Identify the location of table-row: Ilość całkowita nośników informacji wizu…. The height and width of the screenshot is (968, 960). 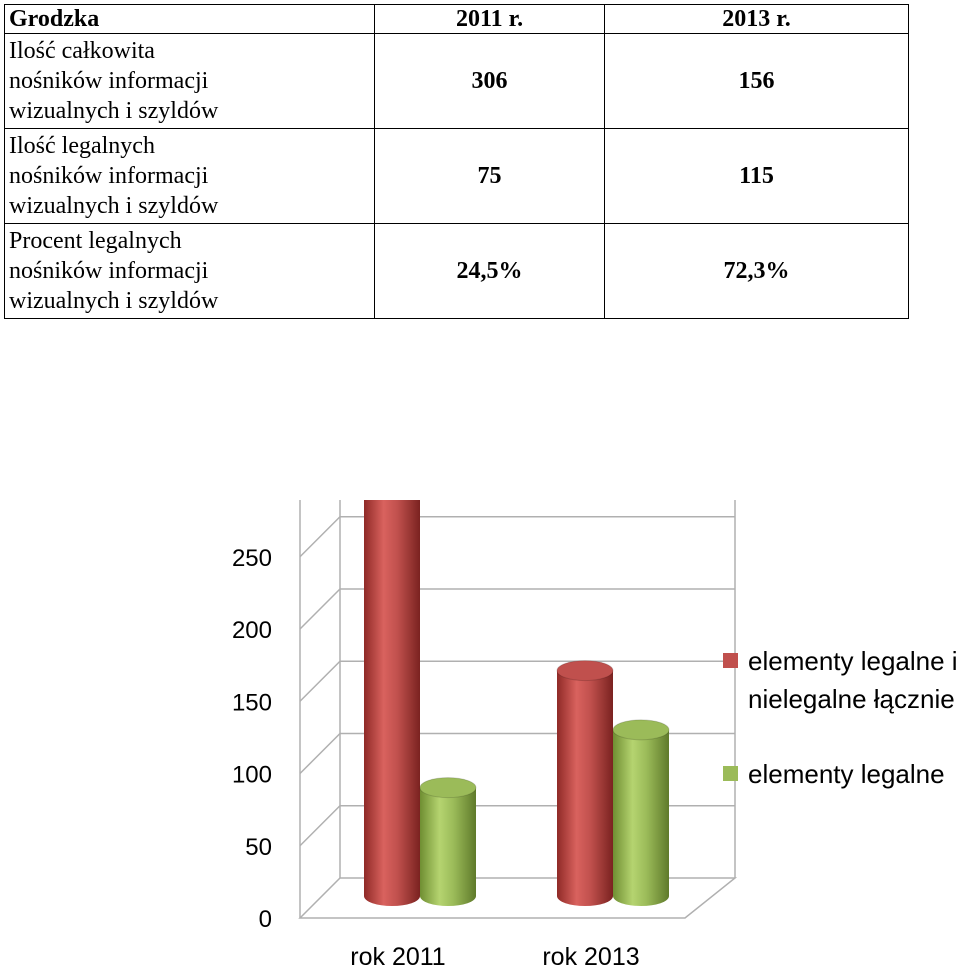
(456, 81).